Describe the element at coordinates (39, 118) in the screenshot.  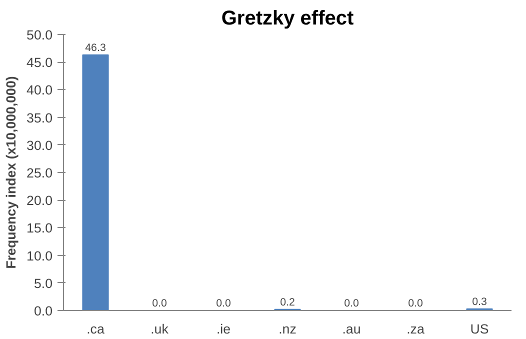
I see `y-tick-label: 35.0` at that location.